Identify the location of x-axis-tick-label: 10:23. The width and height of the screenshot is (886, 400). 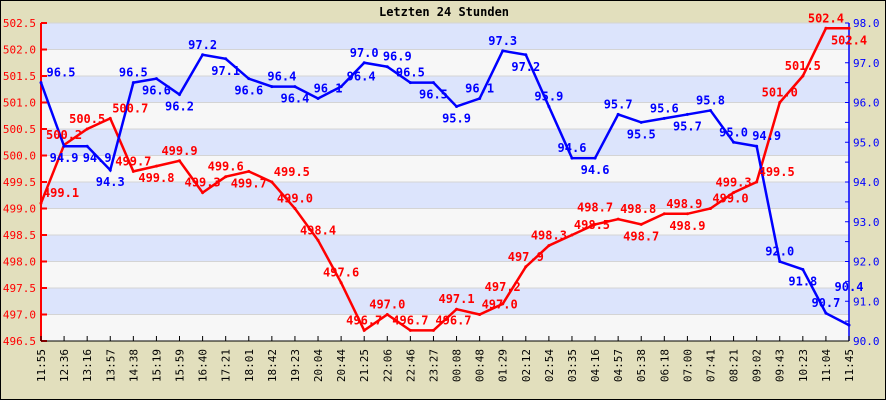
(803, 365).